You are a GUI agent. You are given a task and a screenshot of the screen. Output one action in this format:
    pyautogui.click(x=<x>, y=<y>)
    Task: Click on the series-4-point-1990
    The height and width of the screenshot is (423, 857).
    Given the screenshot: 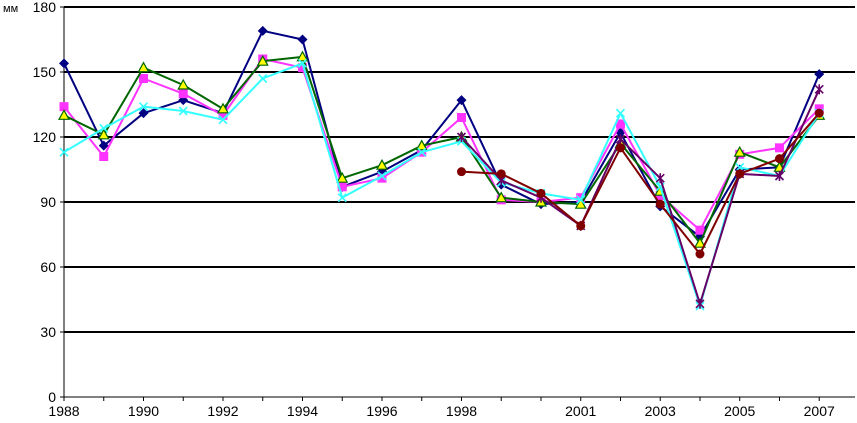 What is the action you would take?
    pyautogui.click(x=143, y=107)
    